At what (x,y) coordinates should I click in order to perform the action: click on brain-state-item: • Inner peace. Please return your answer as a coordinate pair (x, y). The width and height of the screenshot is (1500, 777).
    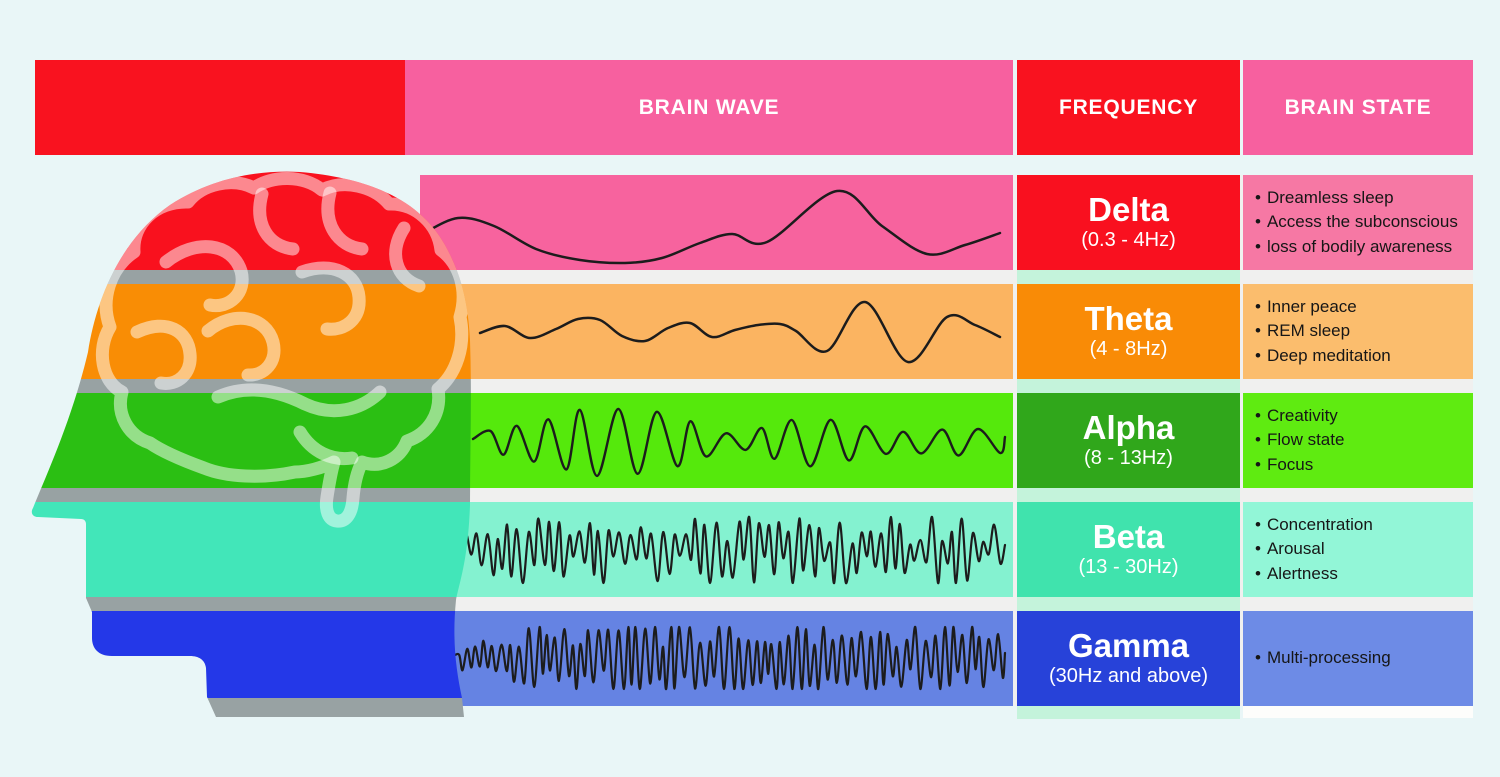
    Looking at the image, I should click on (1364, 307).